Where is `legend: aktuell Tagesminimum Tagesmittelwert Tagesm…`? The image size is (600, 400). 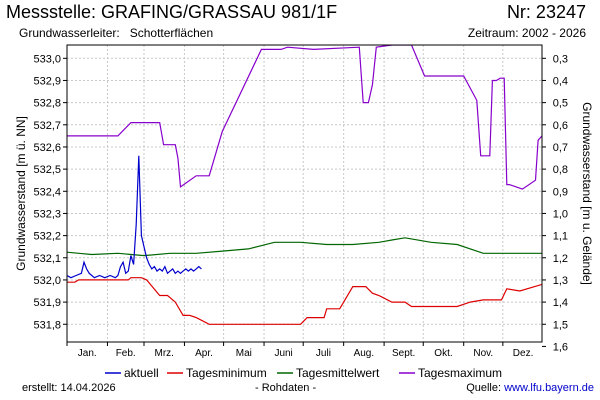
legend: aktuell Tagesminimum Tagesmittelwert Tagesm… is located at coordinates (303, 373).